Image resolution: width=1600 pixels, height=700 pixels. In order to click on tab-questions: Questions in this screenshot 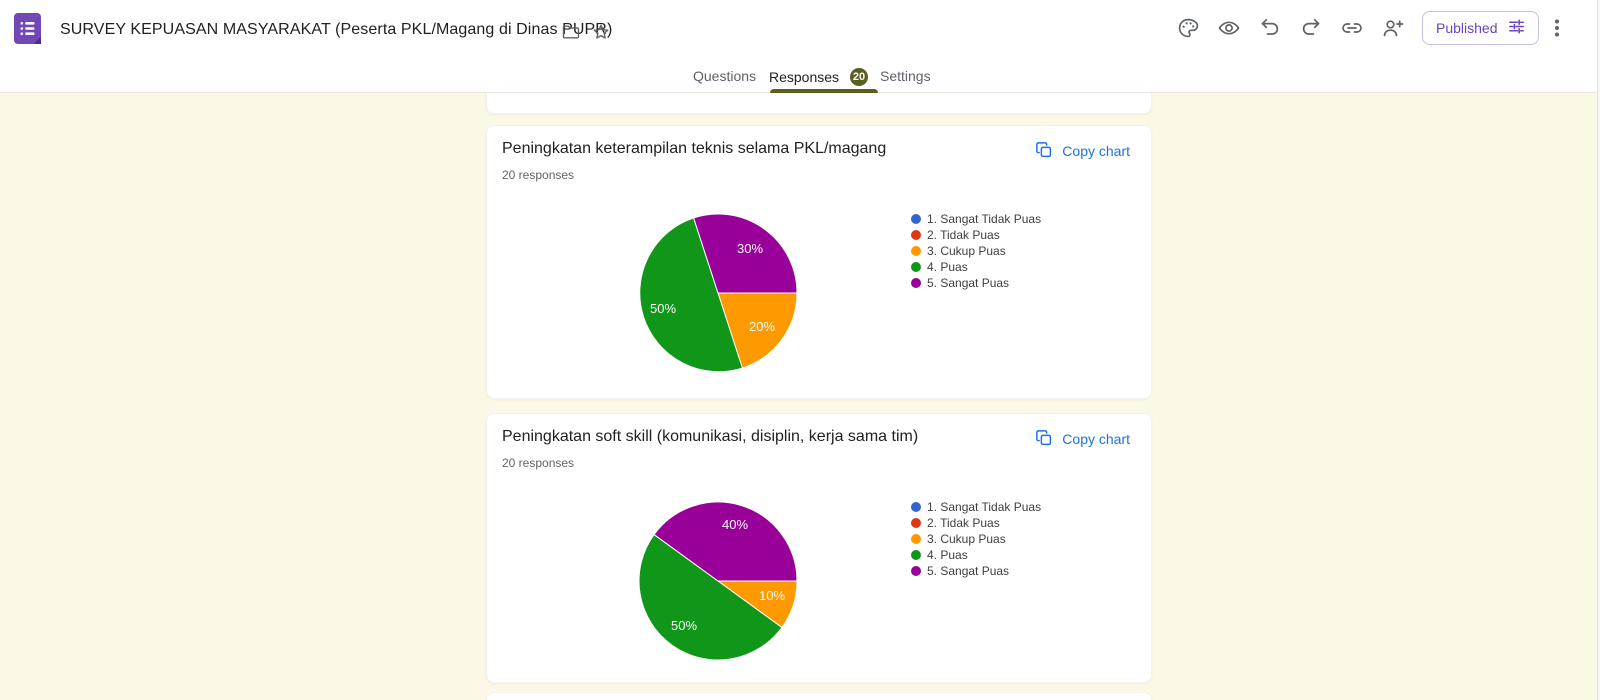, I will do `click(725, 76)`.